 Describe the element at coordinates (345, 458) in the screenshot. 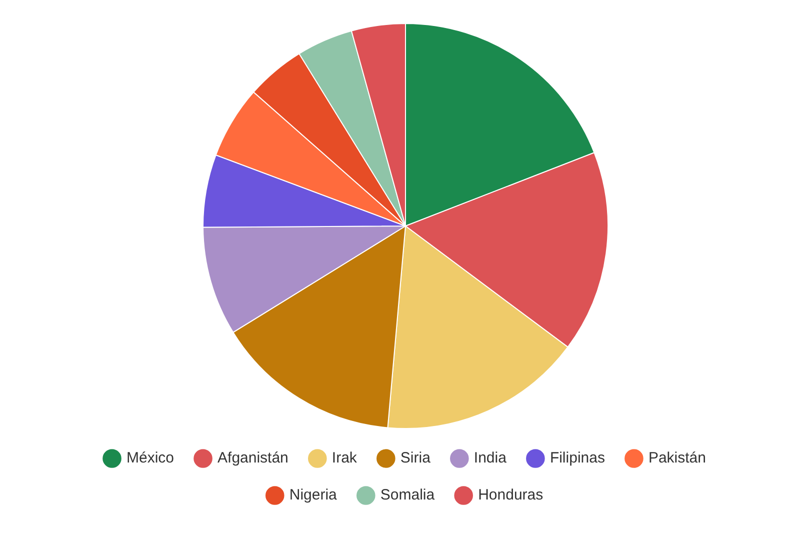

I see `legend-label: Irak` at that location.